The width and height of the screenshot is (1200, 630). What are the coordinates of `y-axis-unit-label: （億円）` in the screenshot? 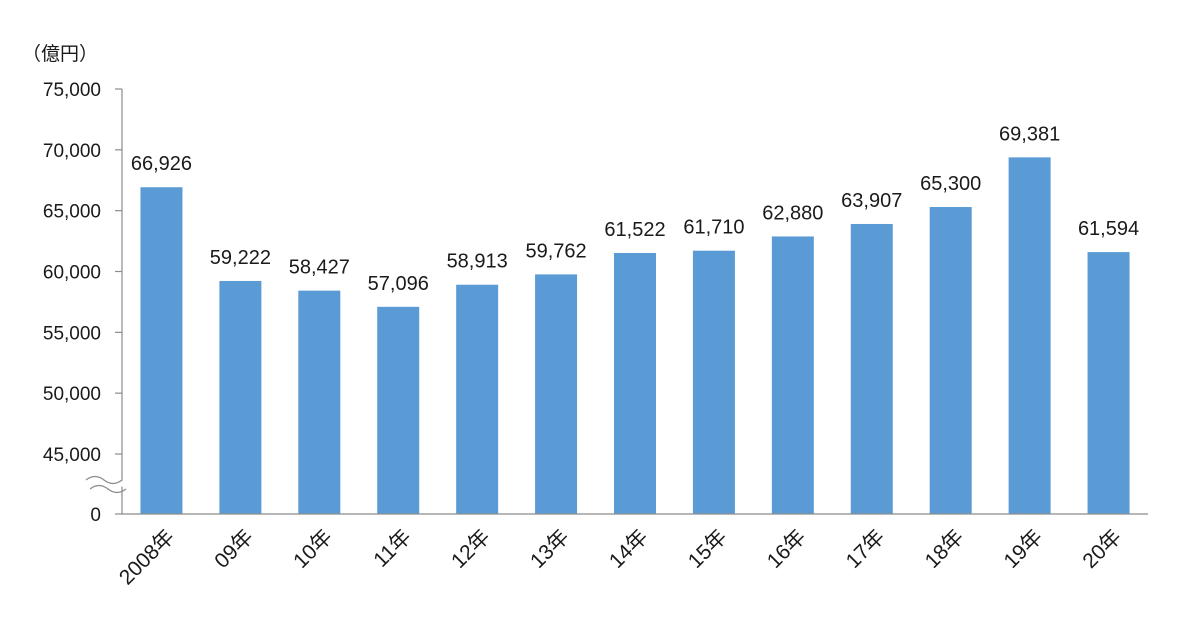 It's located at (60, 54).